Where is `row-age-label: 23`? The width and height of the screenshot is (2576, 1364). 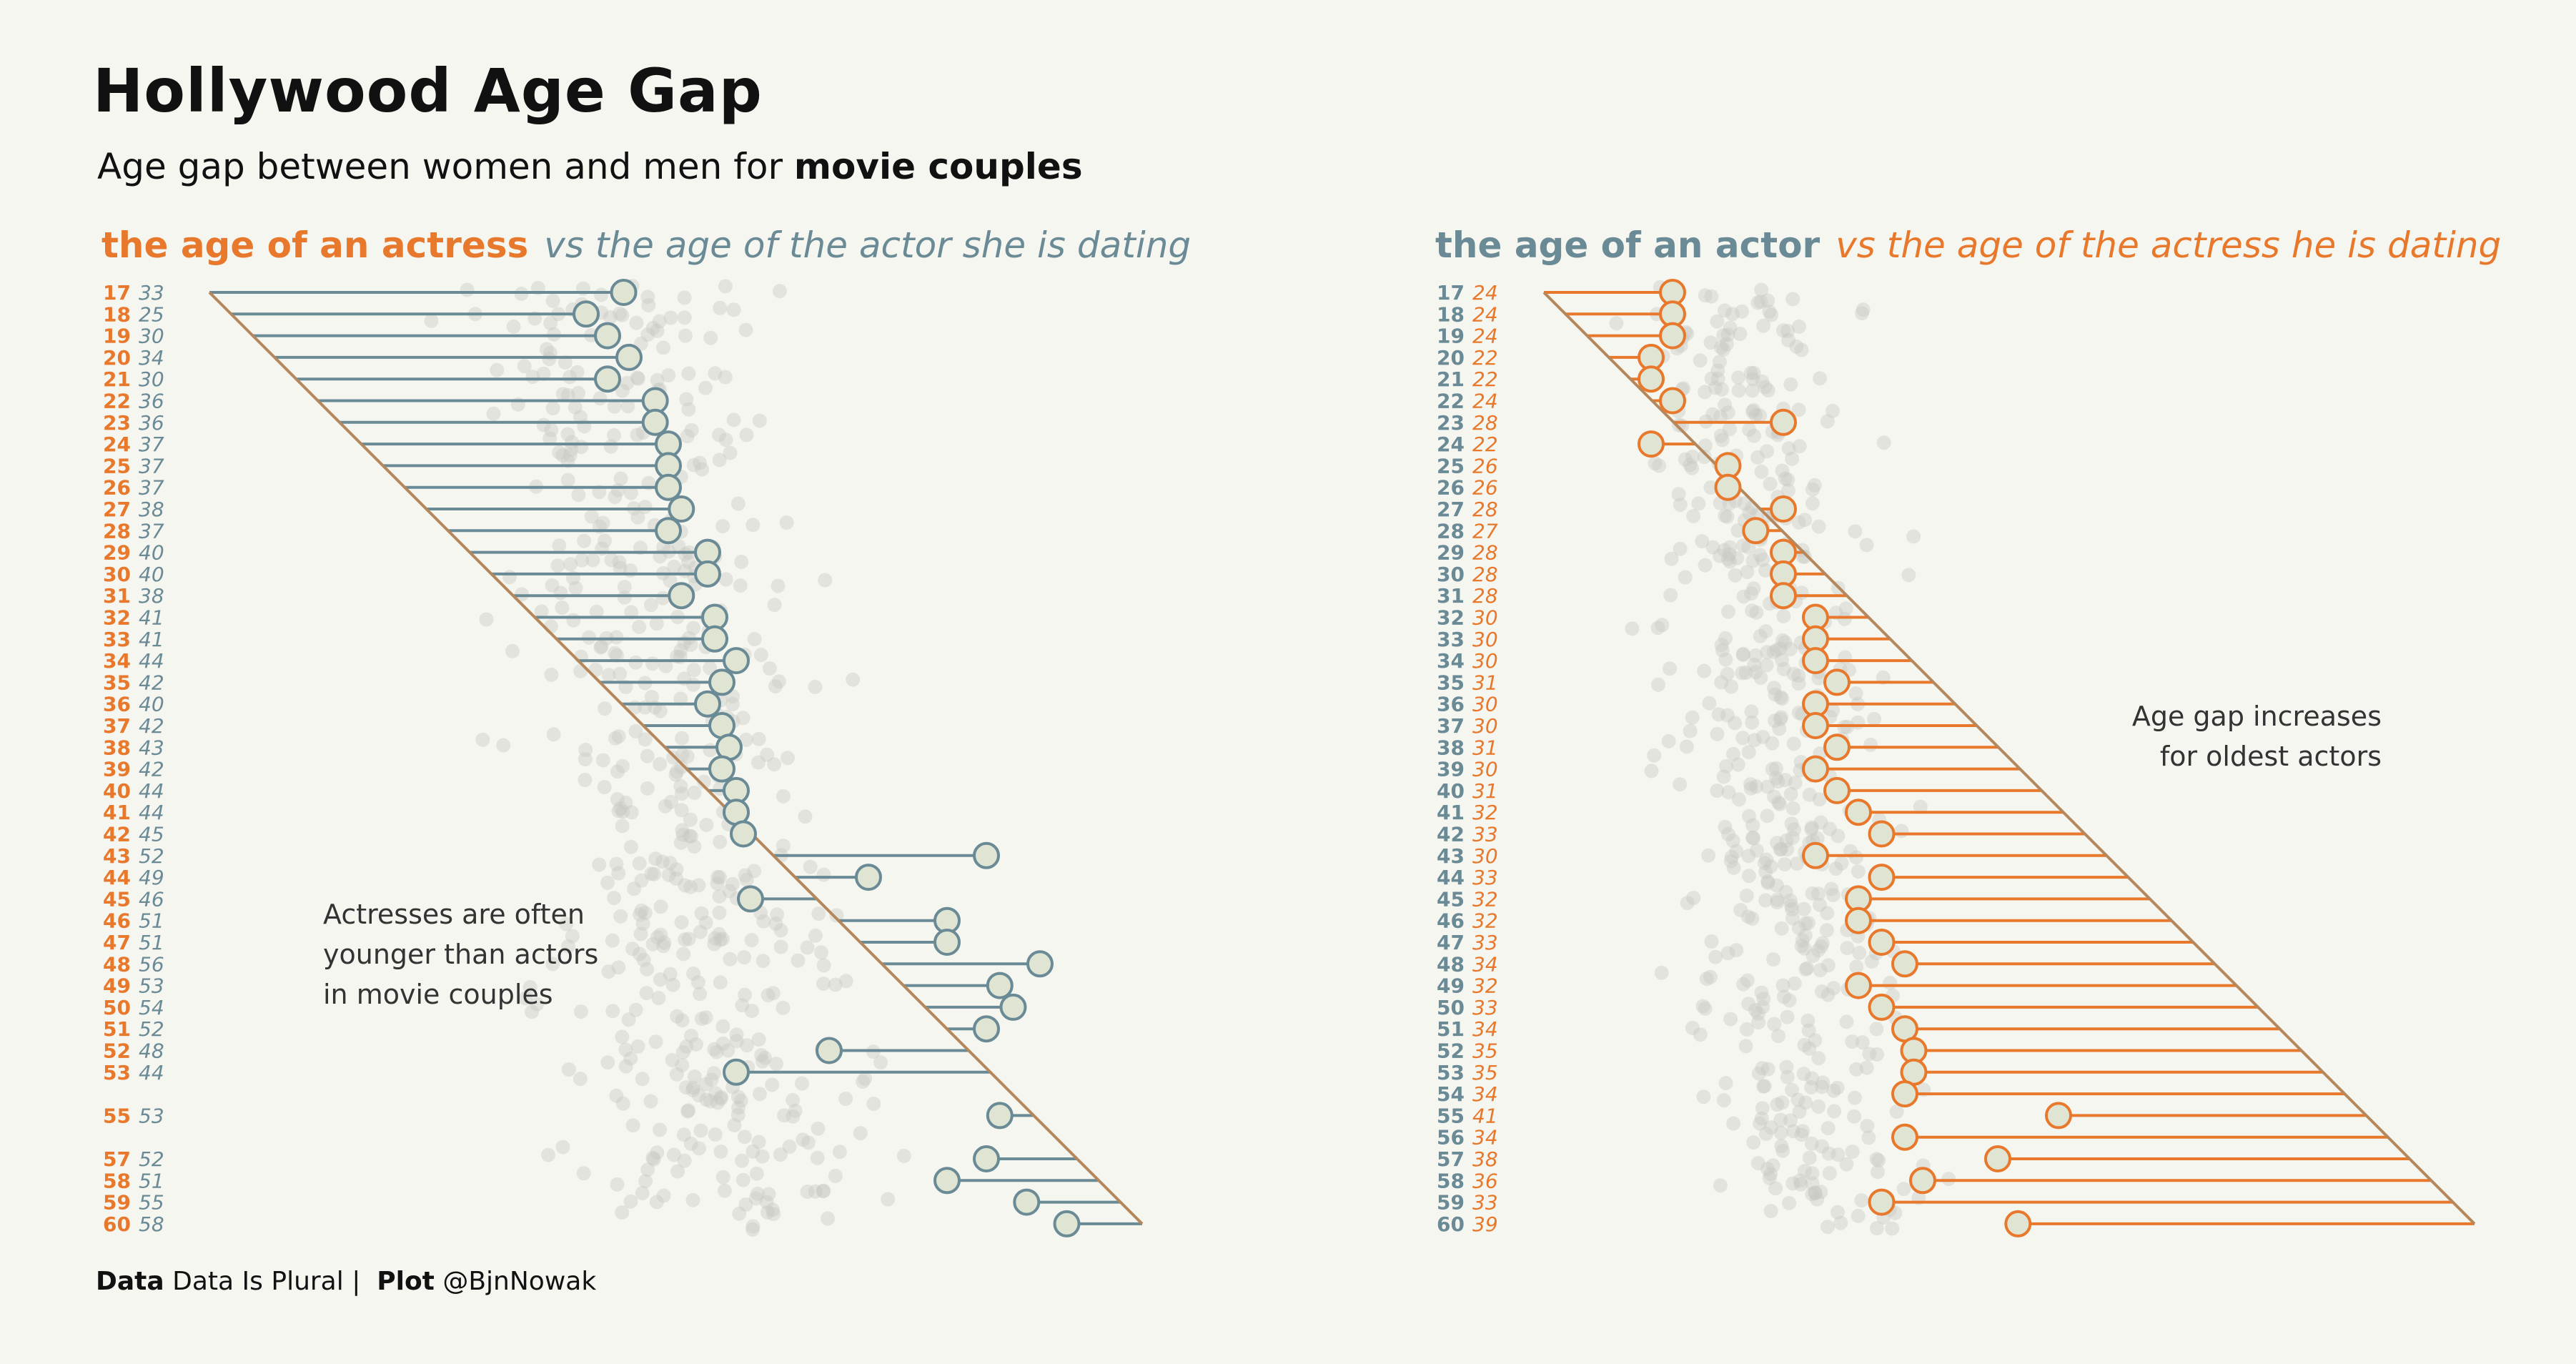
row-age-label: 23 is located at coordinates (1451, 423).